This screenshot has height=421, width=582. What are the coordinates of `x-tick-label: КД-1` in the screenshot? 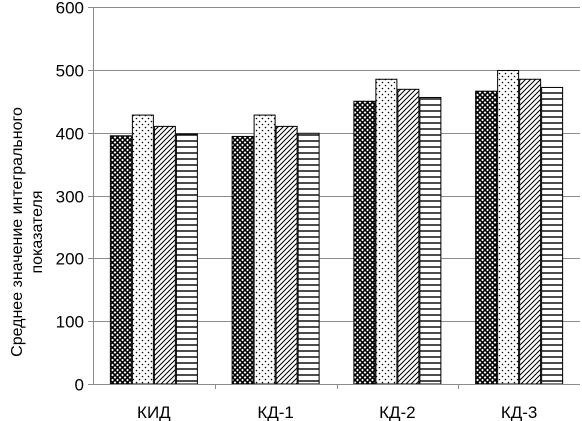 It's located at (275, 412).